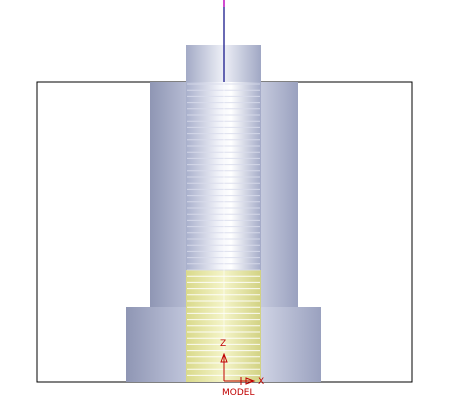 The width and height of the screenshot is (453, 420). What do you see at coordinates (261, 382) in the screenshot?
I see `x-axis-label: X` at bounding box center [261, 382].